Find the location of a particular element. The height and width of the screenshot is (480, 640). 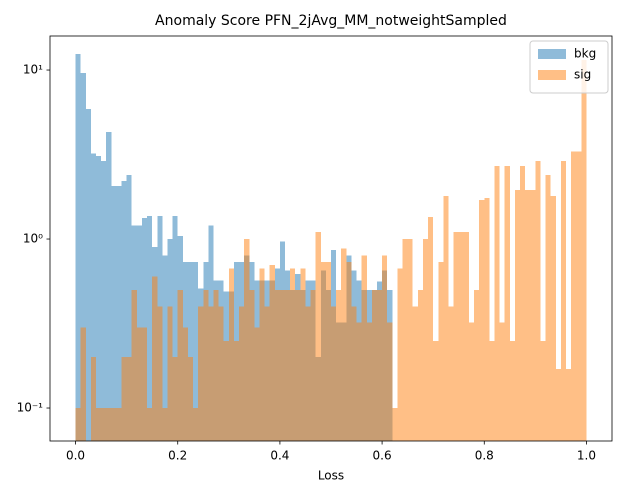

y-tick-label: 10⁰ is located at coordinates (33, 239).